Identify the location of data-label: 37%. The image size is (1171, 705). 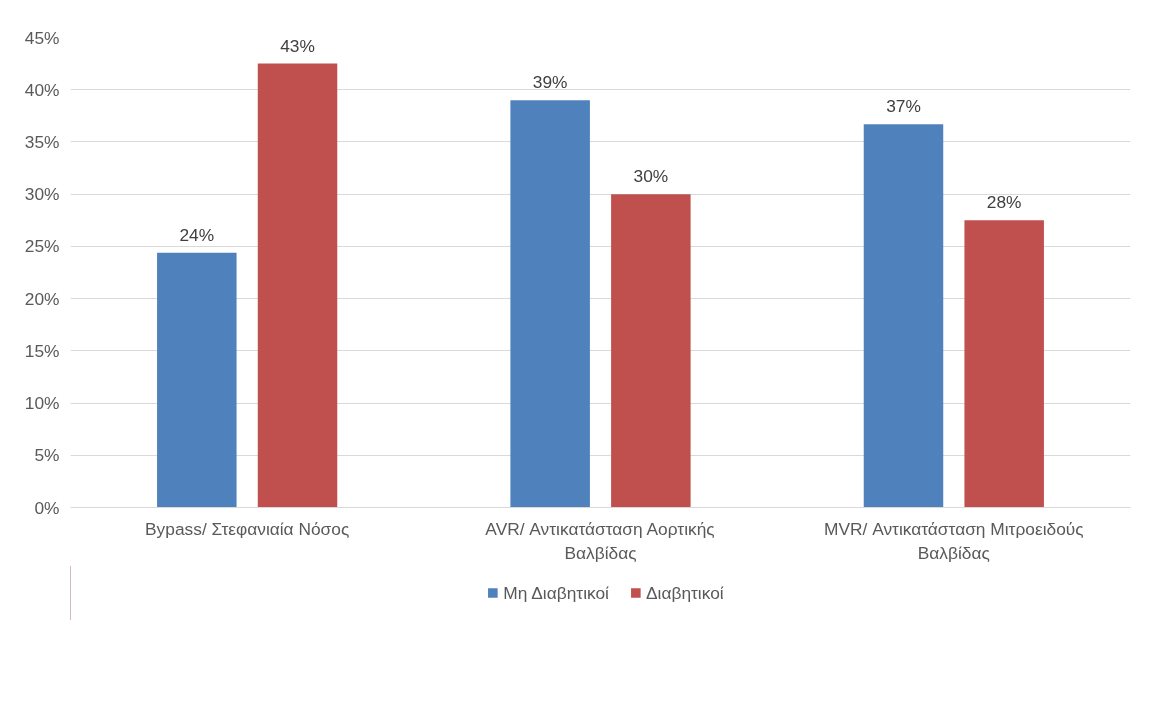
(903, 106).